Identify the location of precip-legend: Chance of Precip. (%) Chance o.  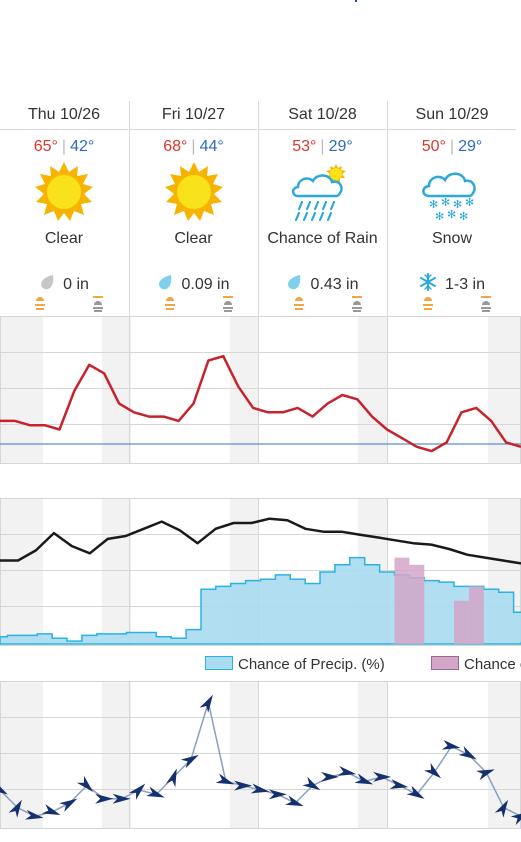
(260, 666).